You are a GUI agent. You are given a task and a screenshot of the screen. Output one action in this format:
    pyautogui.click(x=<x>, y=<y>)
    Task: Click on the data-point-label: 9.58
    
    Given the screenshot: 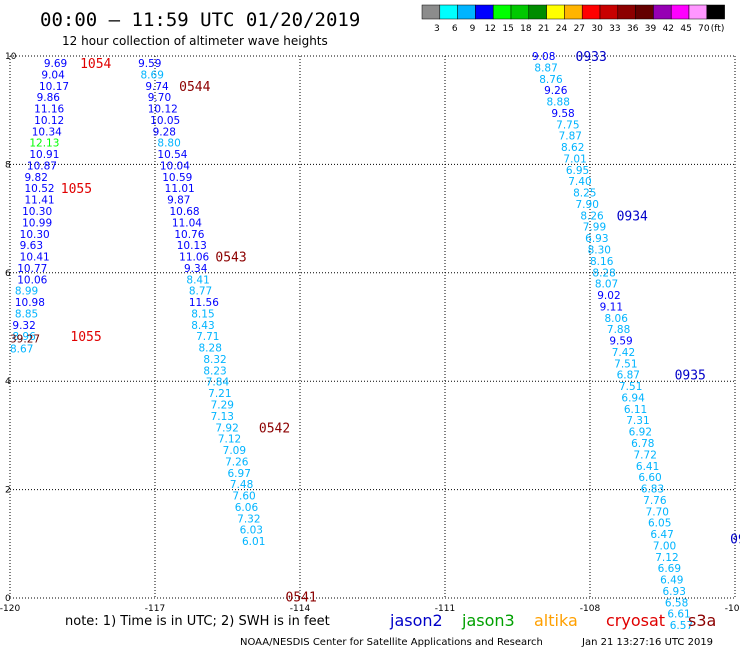 What is the action you would take?
    pyautogui.click(x=562, y=114)
    